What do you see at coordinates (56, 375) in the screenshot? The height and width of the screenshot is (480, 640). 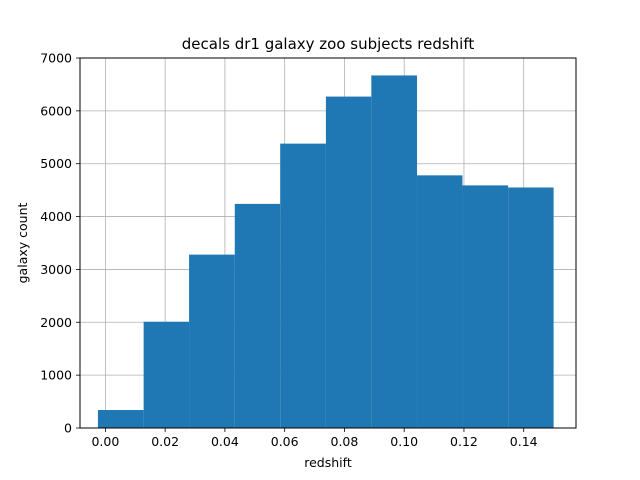 I see `y-tick-label: 1000` at bounding box center [56, 375].